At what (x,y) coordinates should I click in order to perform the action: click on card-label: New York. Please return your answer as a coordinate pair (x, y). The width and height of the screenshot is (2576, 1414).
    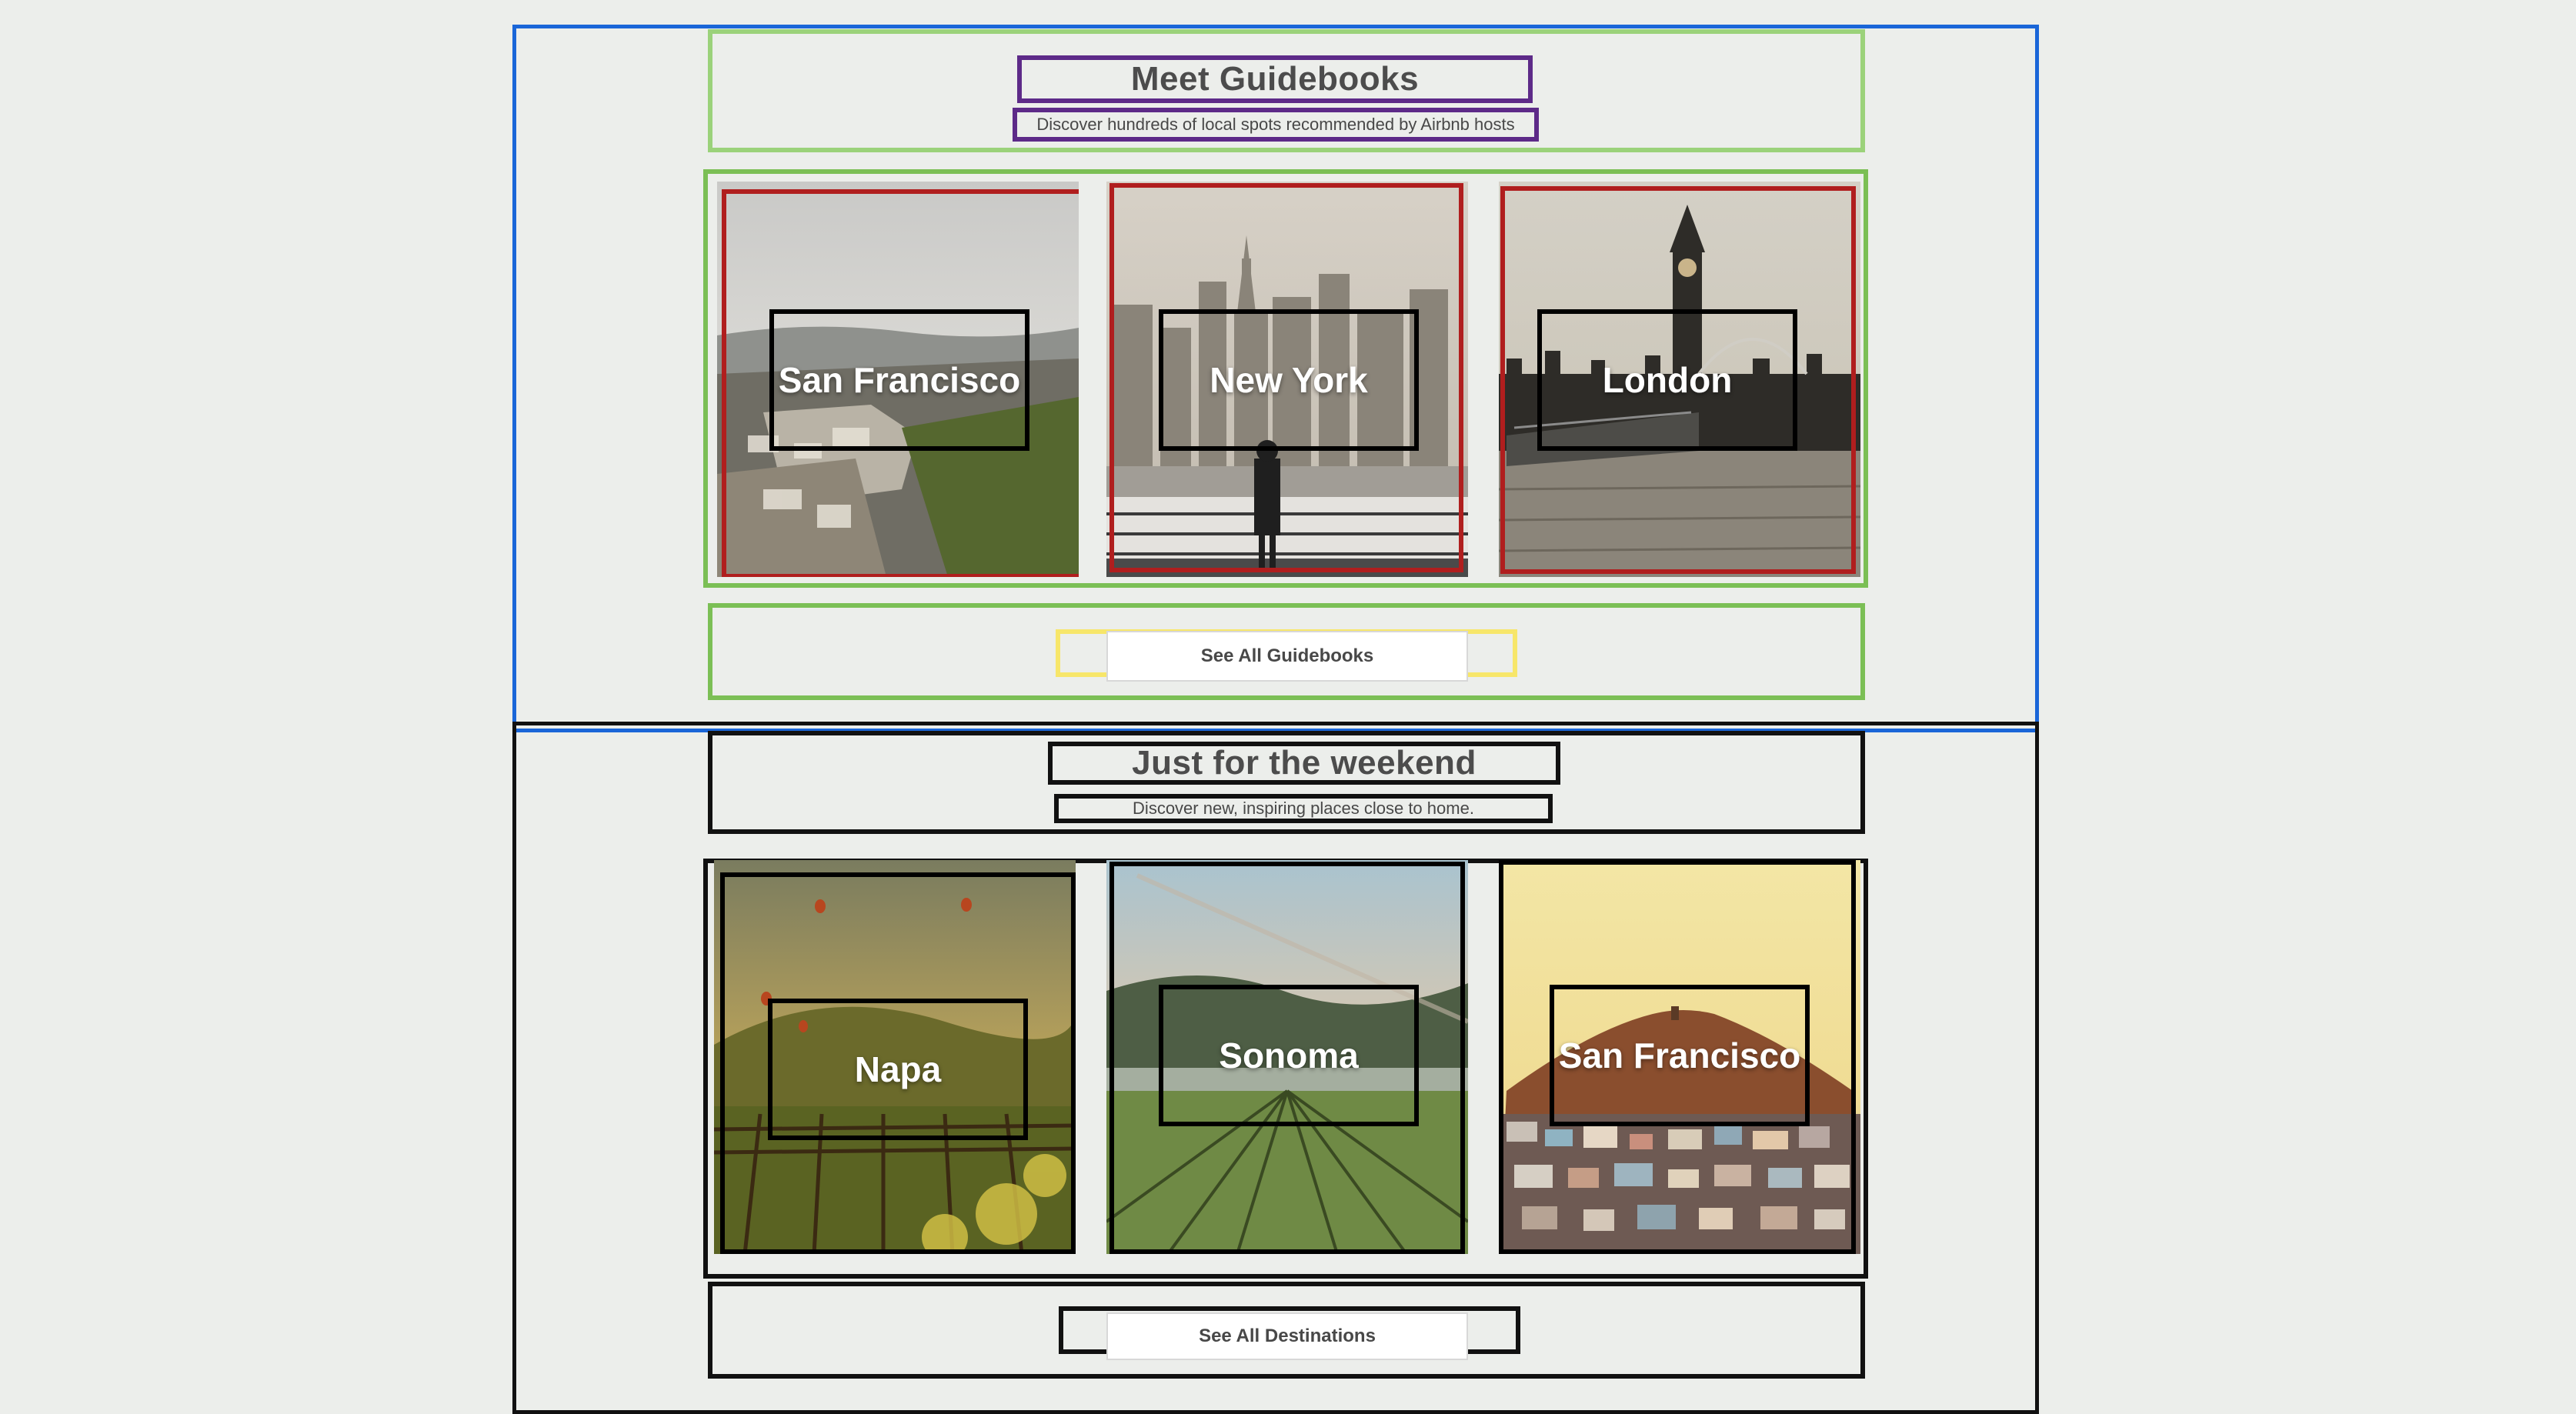
    Looking at the image, I should click on (1289, 380).